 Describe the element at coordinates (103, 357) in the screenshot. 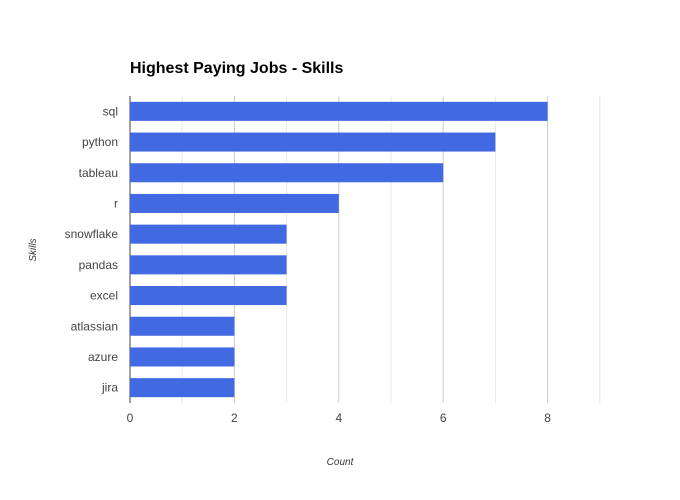

I see `y-tick-label: azure` at that location.